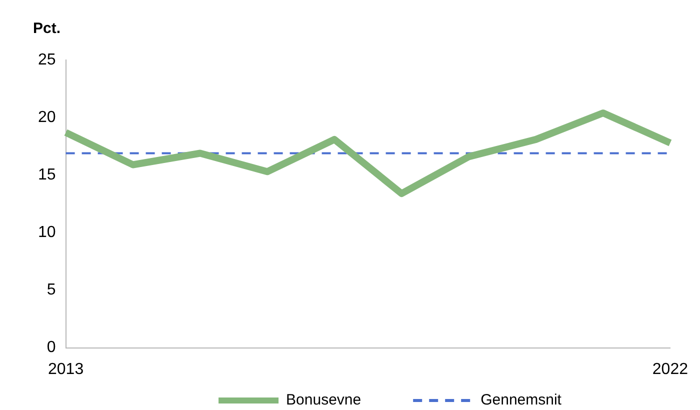 This screenshot has height=410, width=700. Describe the element at coordinates (670, 369) in the screenshot. I see `x-tick-label: 2022` at that location.